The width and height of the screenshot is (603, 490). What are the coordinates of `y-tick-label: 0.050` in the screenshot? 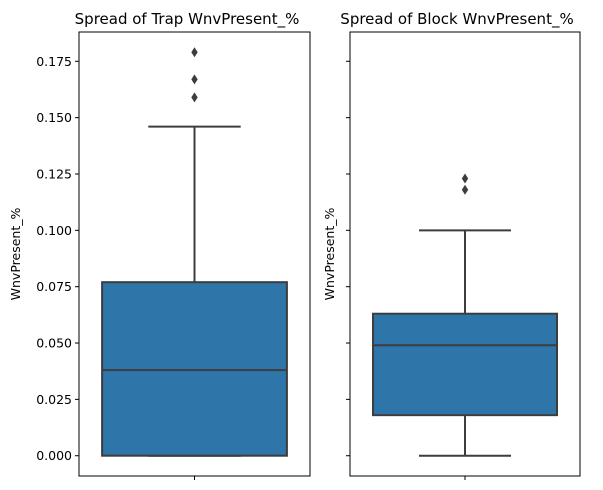 It's located at (54, 343).